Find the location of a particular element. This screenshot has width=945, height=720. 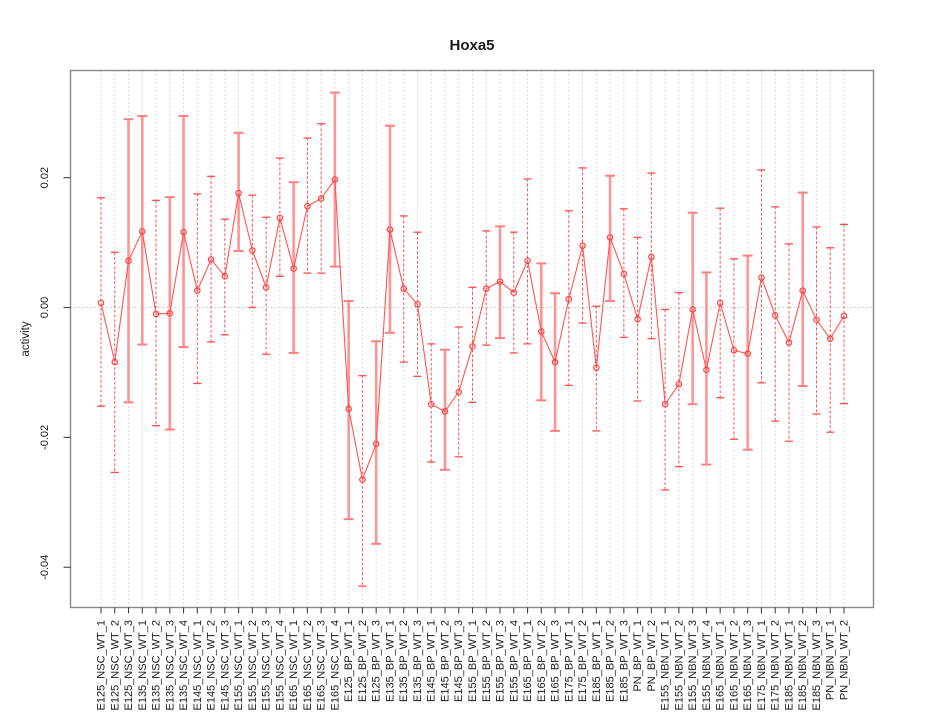

chart-title: Hoxa5 is located at coordinates (471, 45).